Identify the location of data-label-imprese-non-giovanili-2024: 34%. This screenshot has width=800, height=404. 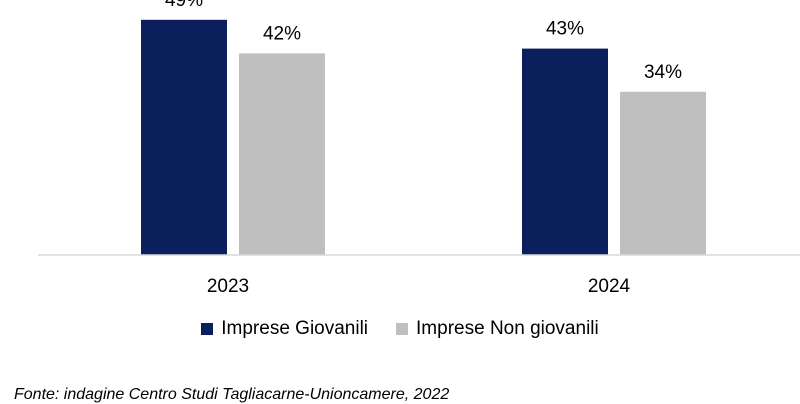
(663, 72).